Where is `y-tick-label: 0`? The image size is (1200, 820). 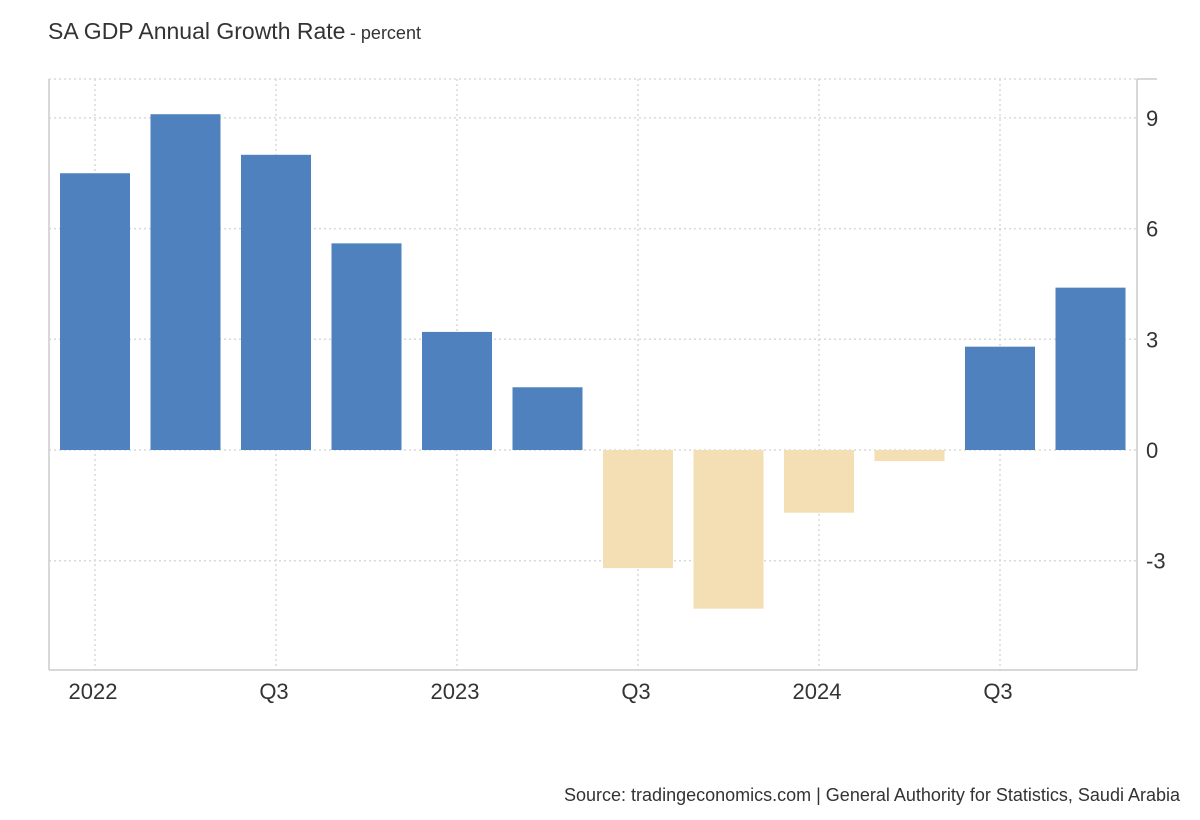
y-tick-label: 0 is located at coordinates (1152, 450).